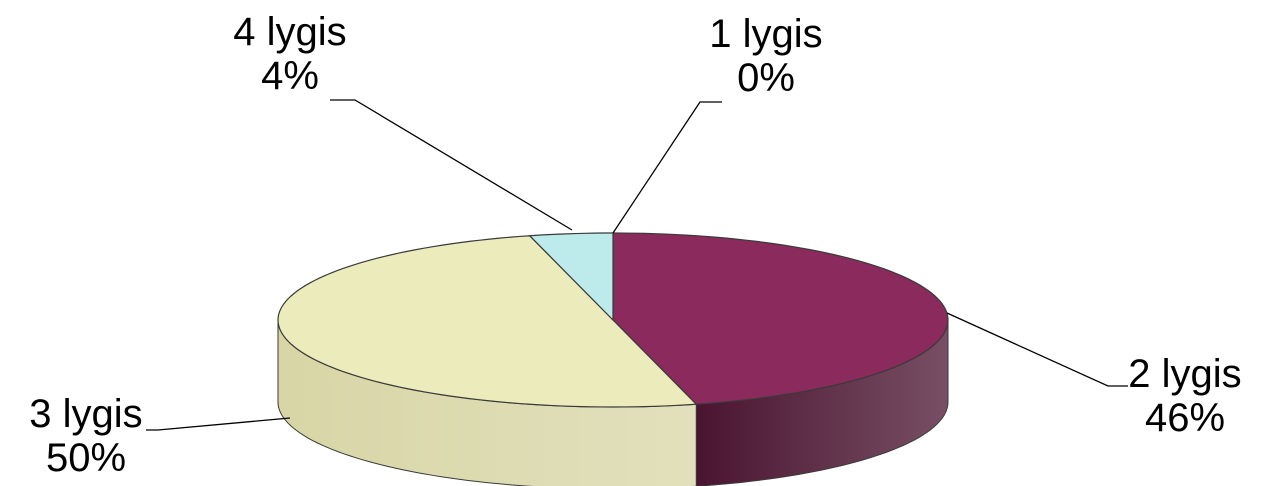 The image size is (1270, 486). What do you see at coordinates (766, 34) in the screenshot?
I see `slice-label-name: 1 lygis` at bounding box center [766, 34].